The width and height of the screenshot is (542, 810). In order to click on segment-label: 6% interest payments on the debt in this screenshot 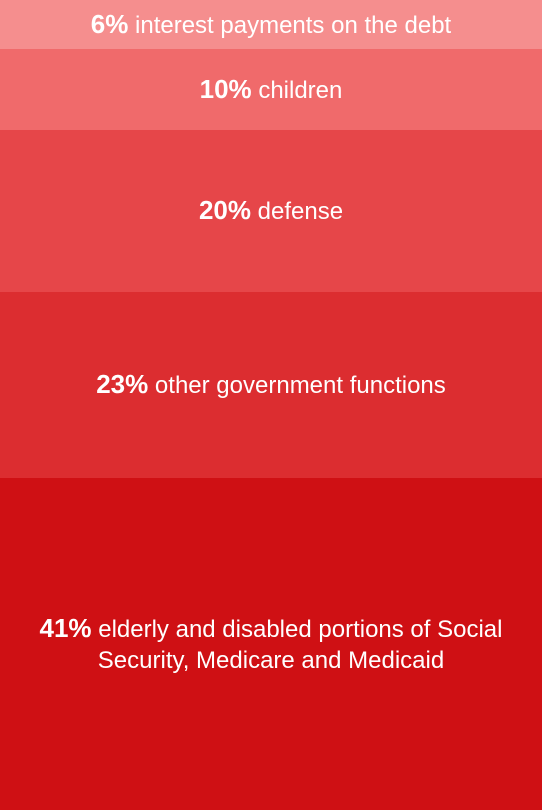, I will do `click(271, 25)`.